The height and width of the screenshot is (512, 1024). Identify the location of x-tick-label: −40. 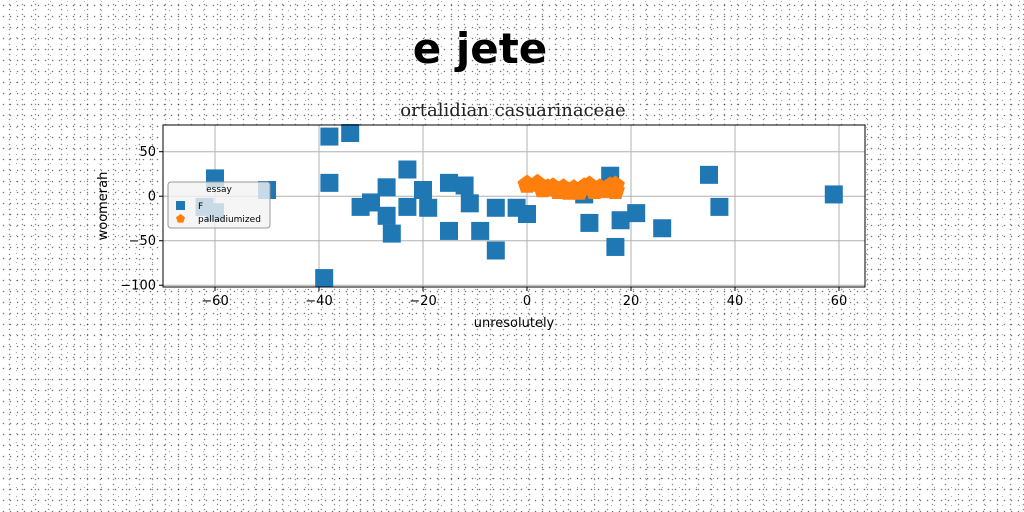
(318, 301).